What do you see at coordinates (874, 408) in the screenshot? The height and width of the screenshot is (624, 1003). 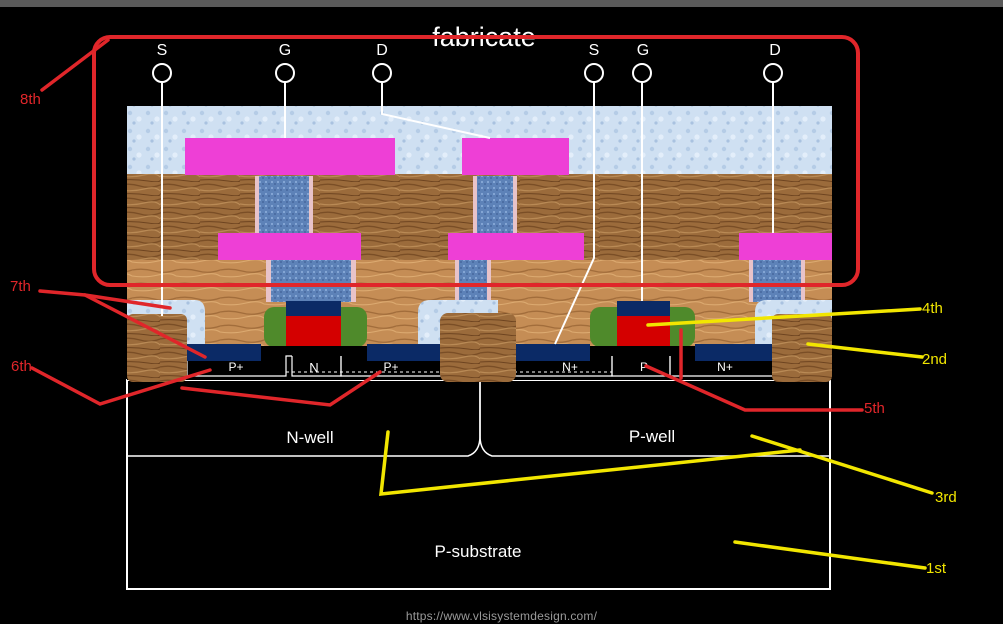 I see `step-label-5th: 5th` at bounding box center [874, 408].